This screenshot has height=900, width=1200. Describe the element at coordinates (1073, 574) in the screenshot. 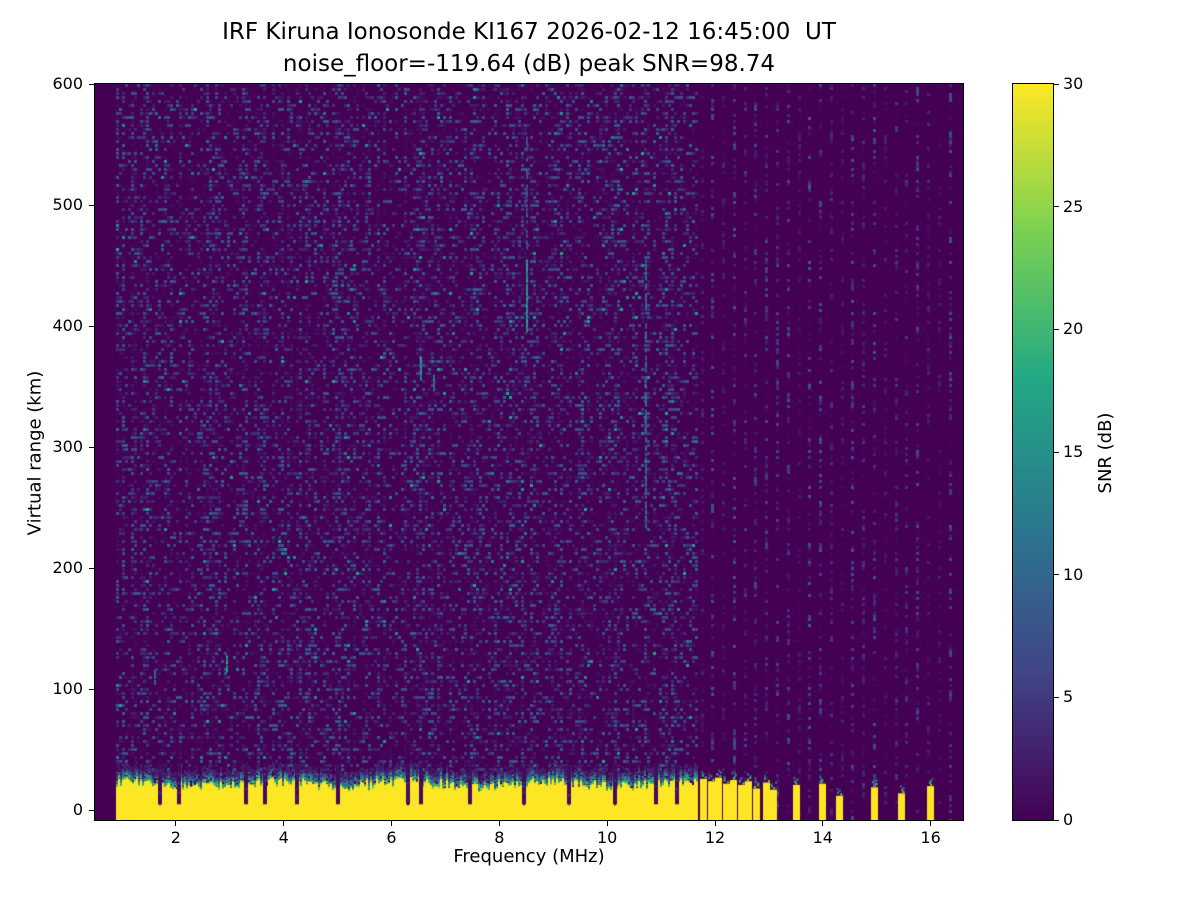

I see `colorbar-tick-label: 10` at that location.